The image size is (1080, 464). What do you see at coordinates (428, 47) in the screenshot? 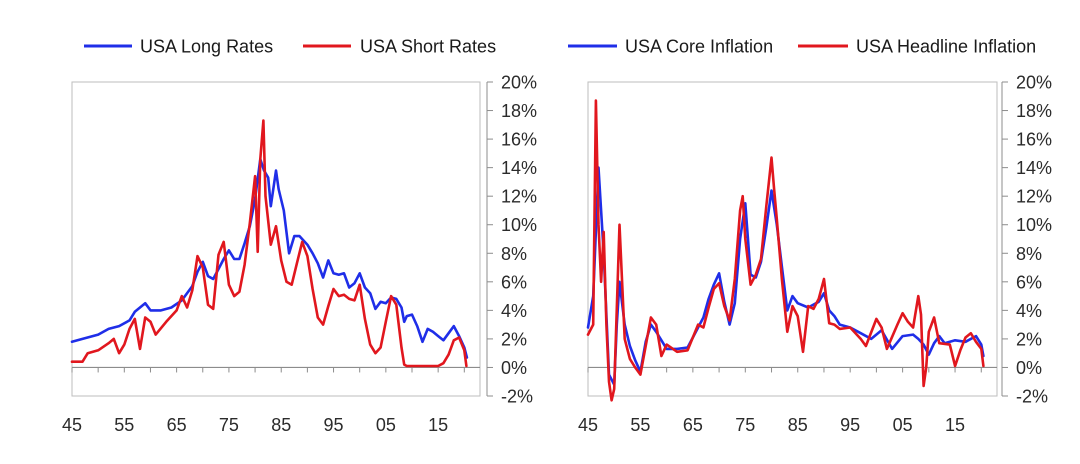
I see `legend-label: USA Short Rates` at bounding box center [428, 47].